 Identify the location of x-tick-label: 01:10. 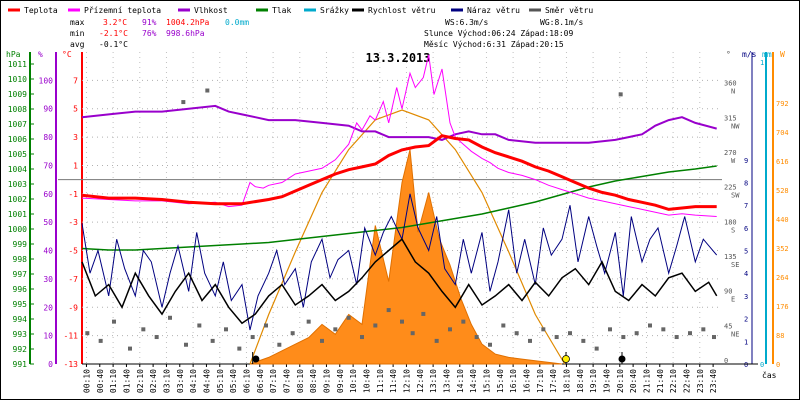
(113, 381).